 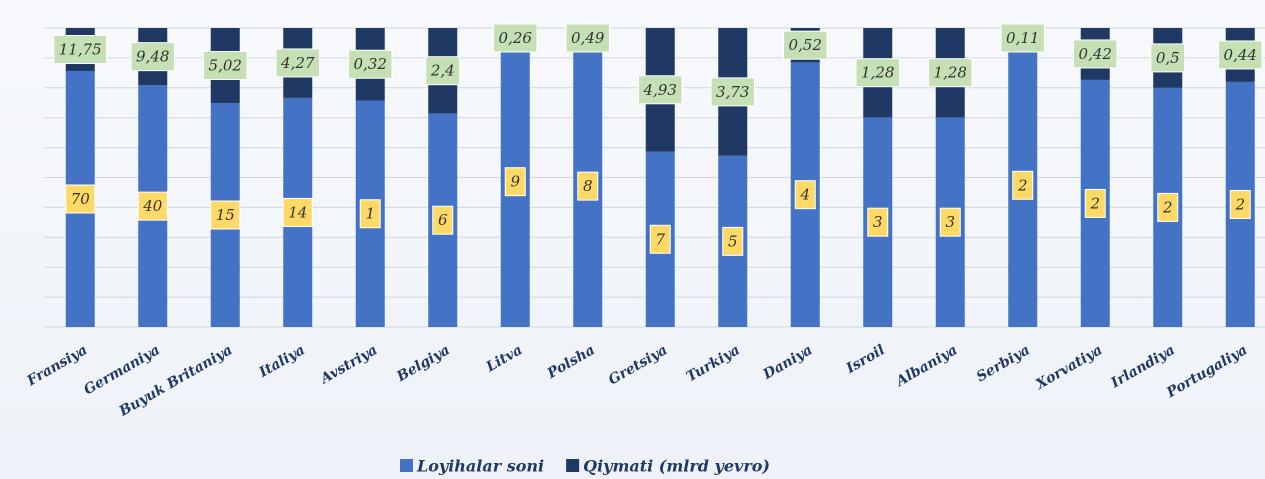 I want to click on data-label: 3, so click(x=950, y=222).